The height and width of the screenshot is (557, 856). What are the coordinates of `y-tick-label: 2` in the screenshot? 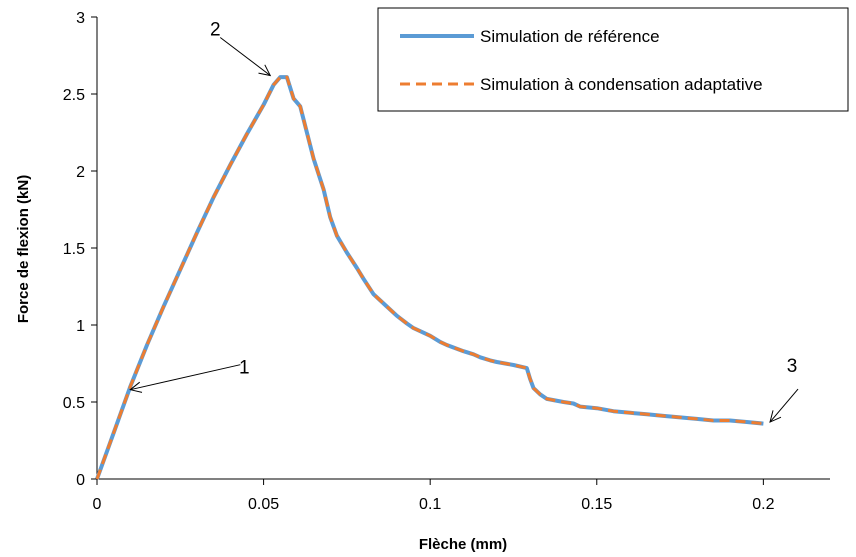 It's located at (80, 172).